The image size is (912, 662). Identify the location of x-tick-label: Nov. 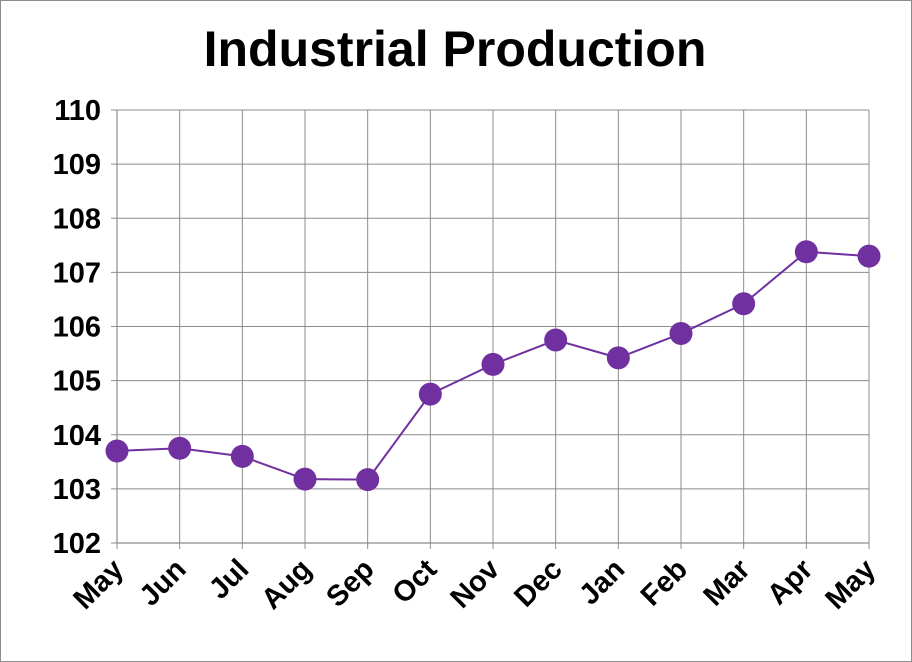
(475, 583).